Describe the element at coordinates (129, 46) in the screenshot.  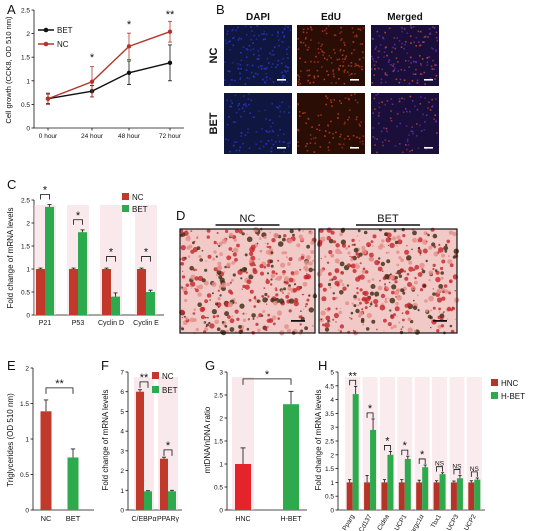
I see `panel-a-point` at that location.